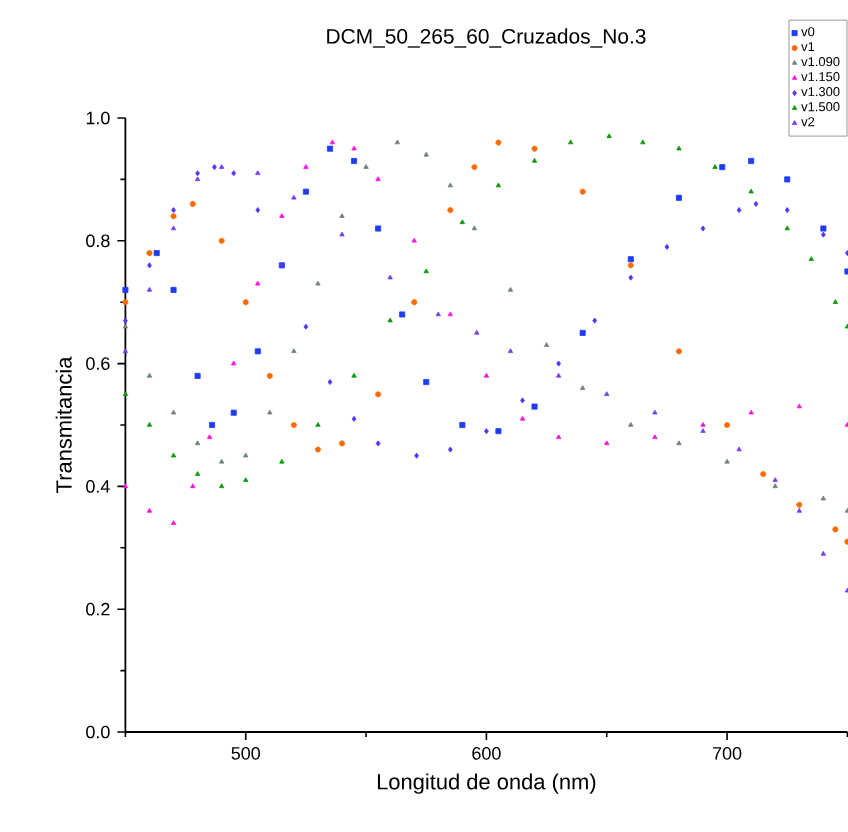  Describe the element at coordinates (486, 38) in the screenshot. I see `chart-title: DCM_50_265_60_Cruzados_No.3` at that location.